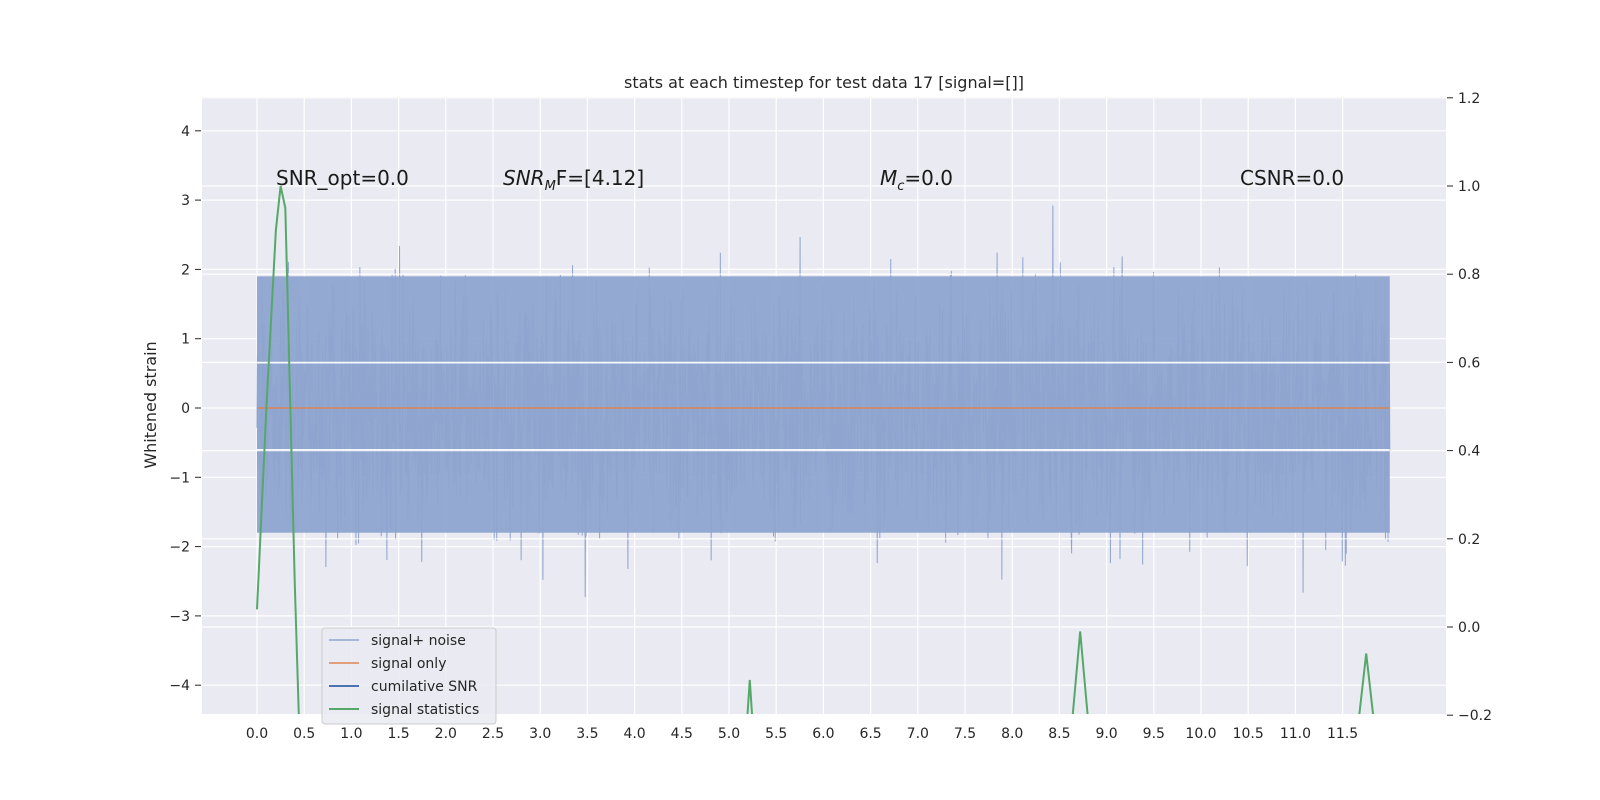  I want to click on y-tick-label: 0, so click(185, 409).